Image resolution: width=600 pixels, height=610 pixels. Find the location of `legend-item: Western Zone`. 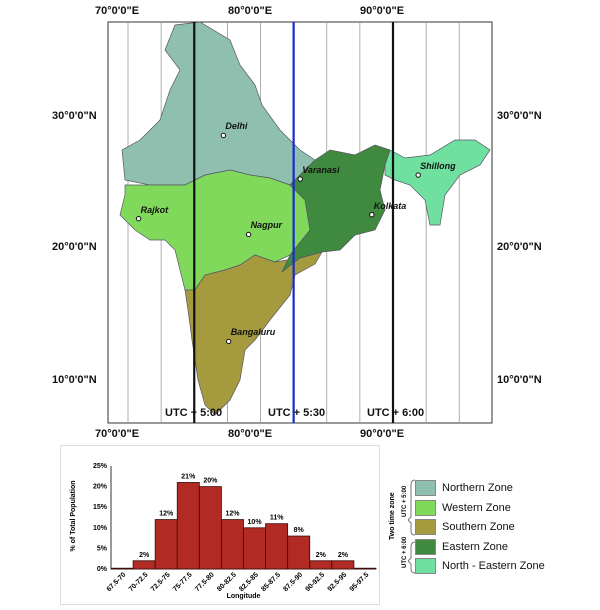

legend-item: Western Zone is located at coordinates (463, 508).